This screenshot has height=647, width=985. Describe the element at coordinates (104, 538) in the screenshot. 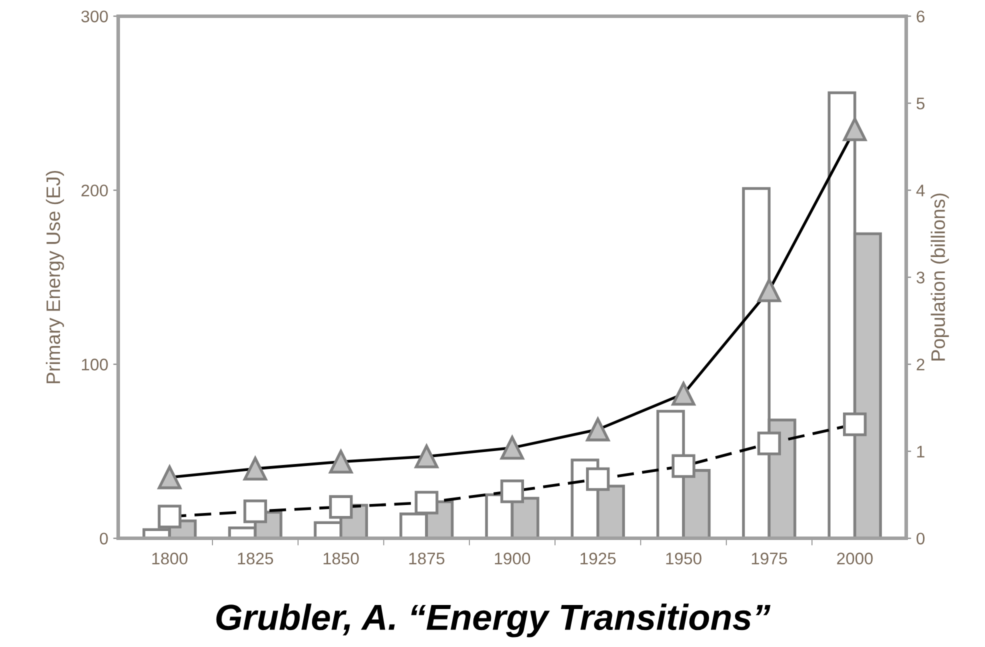

I see `y-tick-label: 0` at that location.